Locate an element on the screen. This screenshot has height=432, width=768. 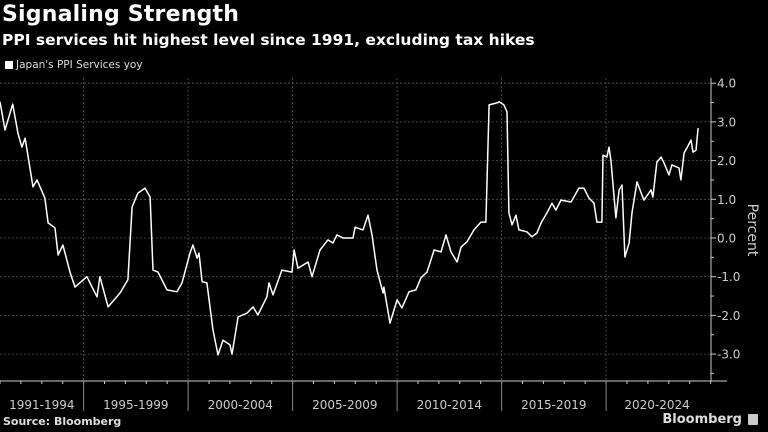
x-period-label: 2000-2004 is located at coordinates (240, 405).